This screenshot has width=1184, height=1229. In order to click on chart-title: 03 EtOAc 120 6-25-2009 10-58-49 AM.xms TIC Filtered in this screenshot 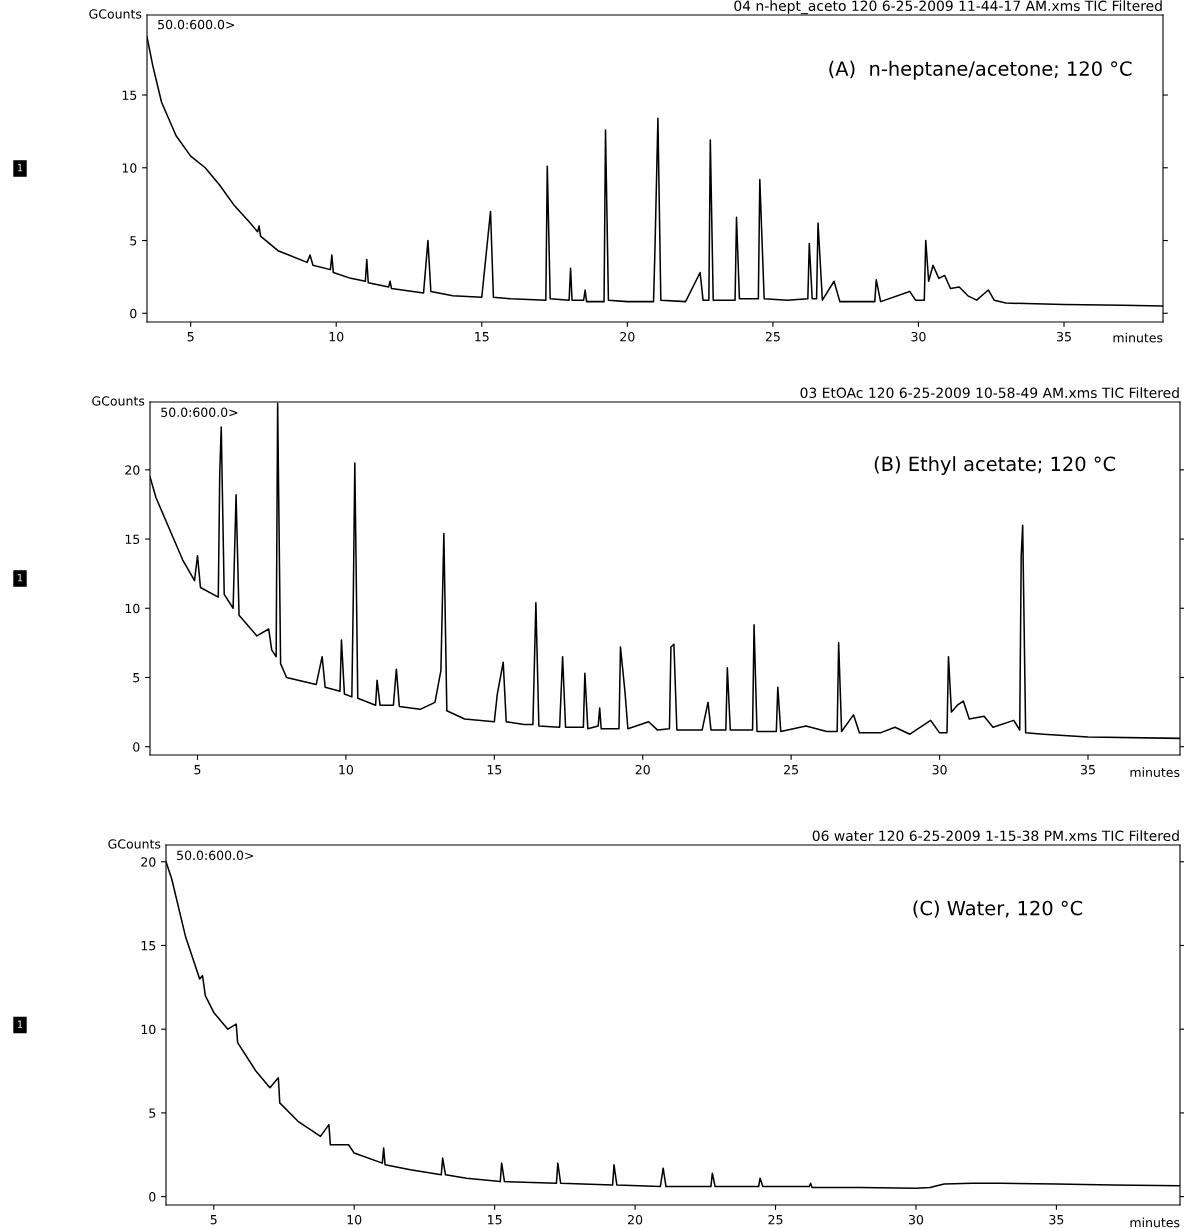, I will do `click(989, 393)`.